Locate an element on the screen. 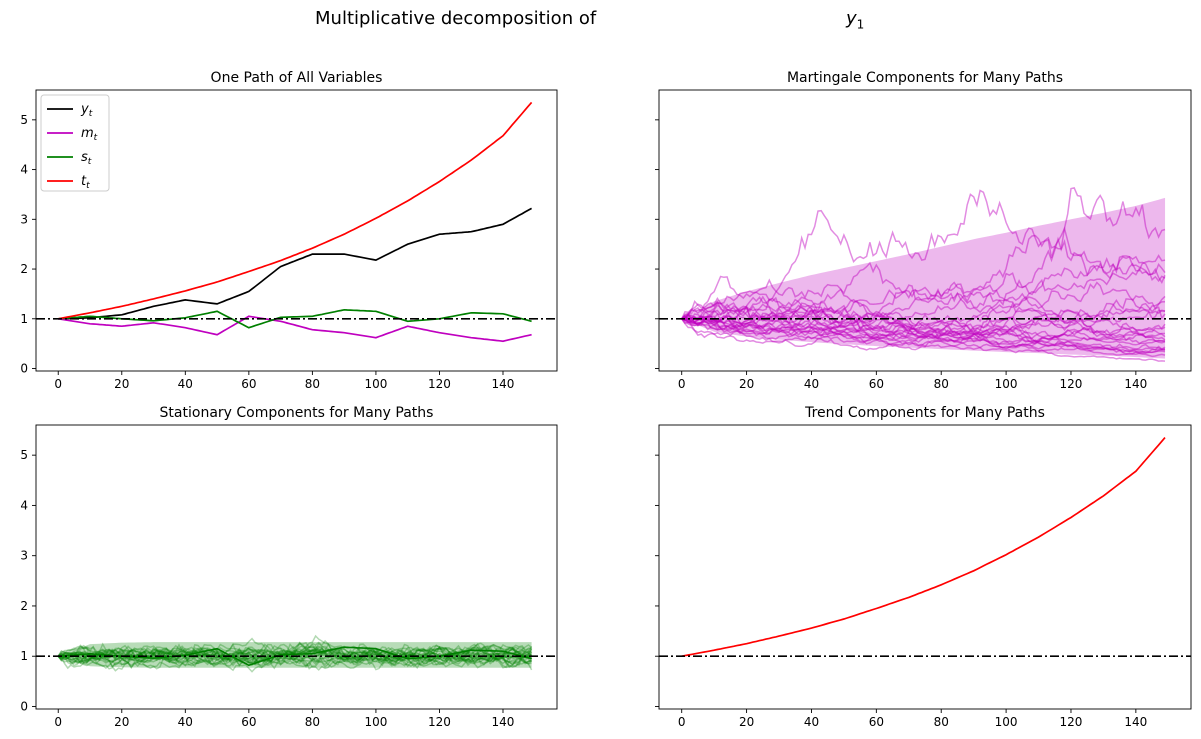  series-m-t is located at coordinates (295, 329).